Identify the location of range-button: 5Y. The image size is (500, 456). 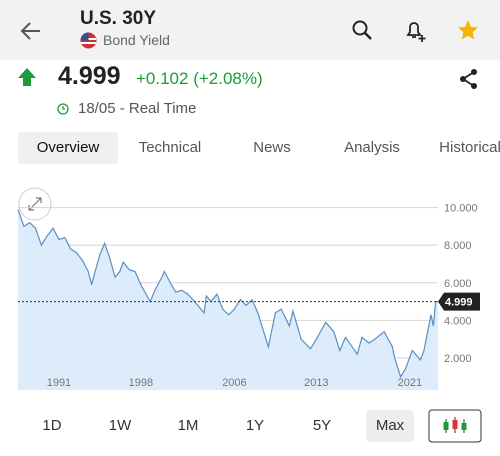
(322, 425).